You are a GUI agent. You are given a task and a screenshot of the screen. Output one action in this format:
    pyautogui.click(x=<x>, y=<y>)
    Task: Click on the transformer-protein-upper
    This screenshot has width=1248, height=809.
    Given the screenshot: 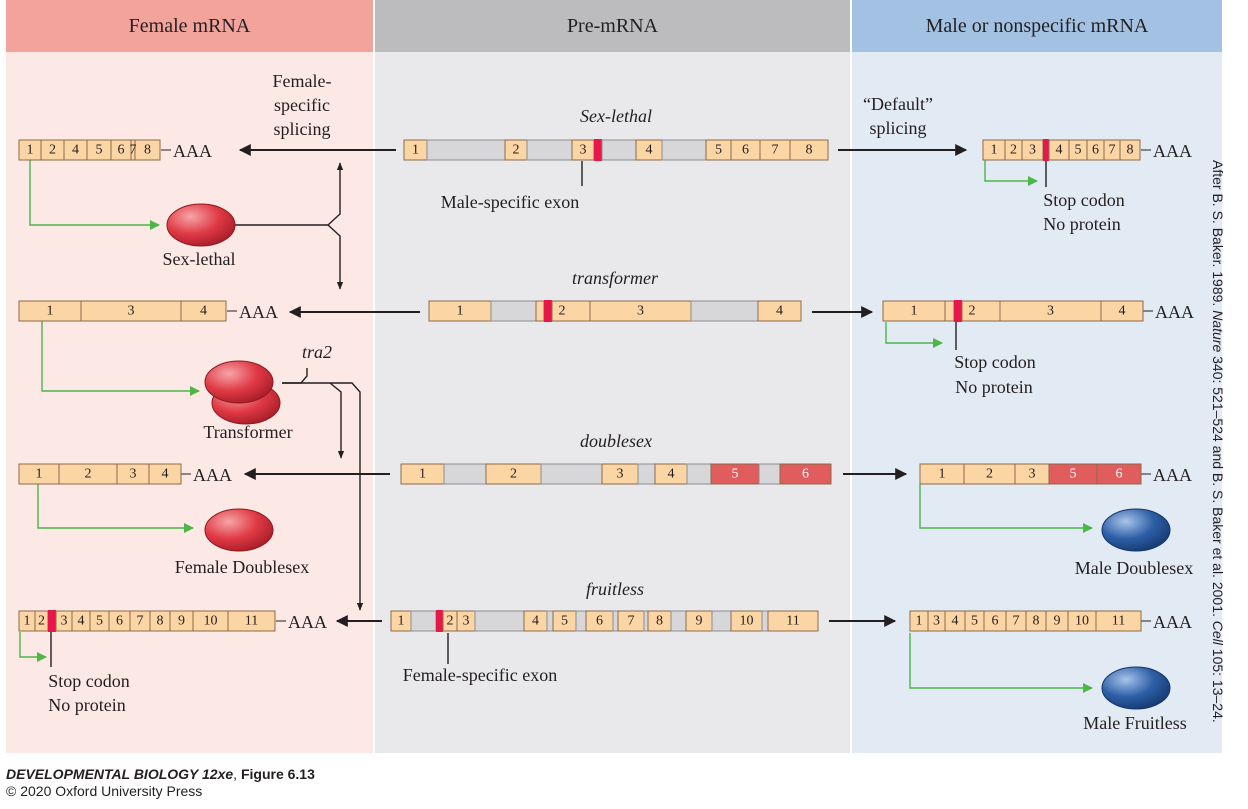 What is the action you would take?
    pyautogui.click(x=239, y=382)
    